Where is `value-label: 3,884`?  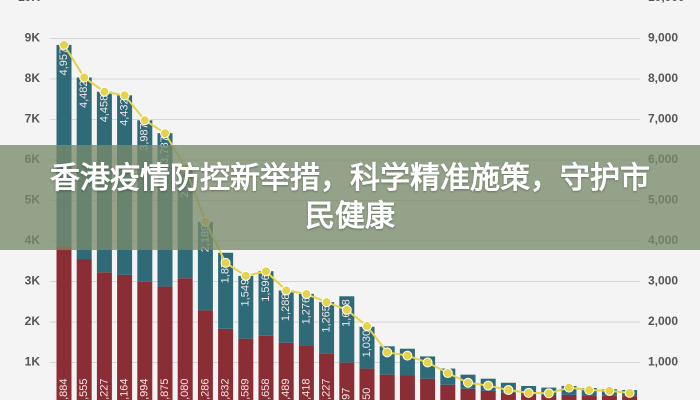 value-label: 3,884 is located at coordinates (64, 389).